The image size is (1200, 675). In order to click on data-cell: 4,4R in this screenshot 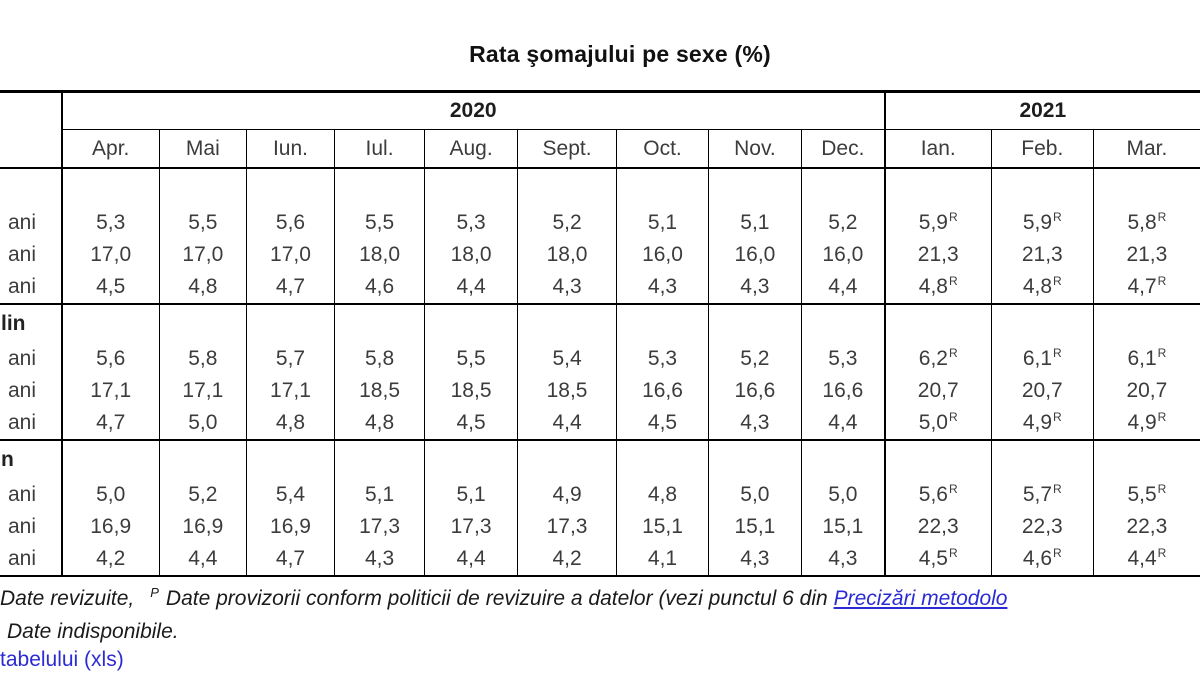, I will do `click(1146, 560)`.